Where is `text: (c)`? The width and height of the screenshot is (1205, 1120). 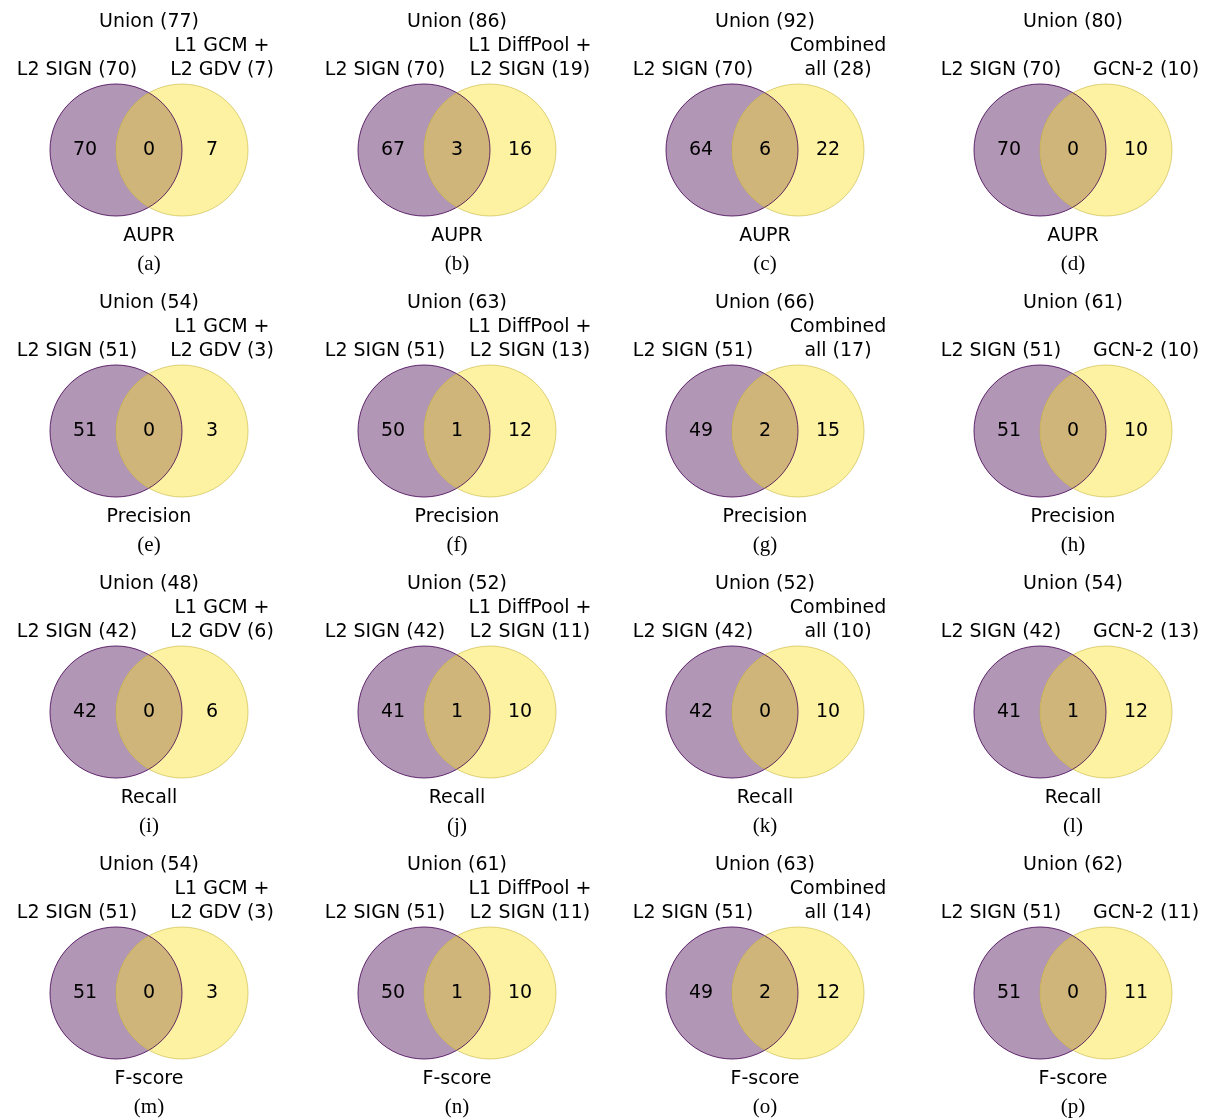
text: (c) is located at coordinates (765, 262).